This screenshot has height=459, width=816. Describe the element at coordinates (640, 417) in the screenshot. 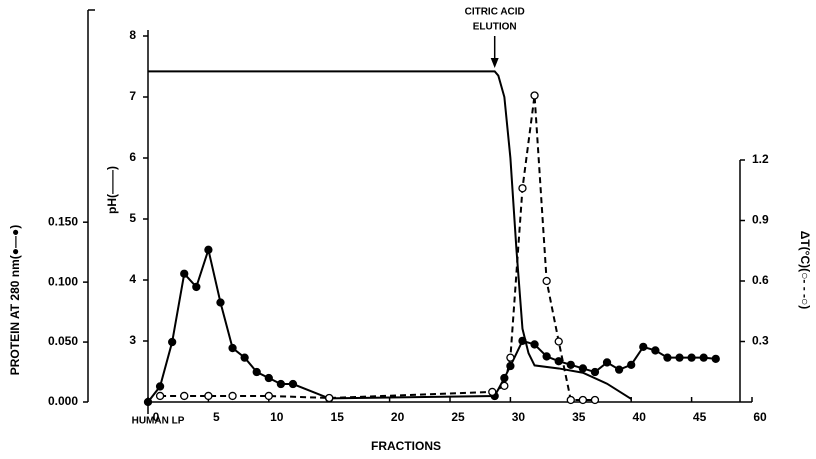

I see `x-tick-label: 40` at that location.